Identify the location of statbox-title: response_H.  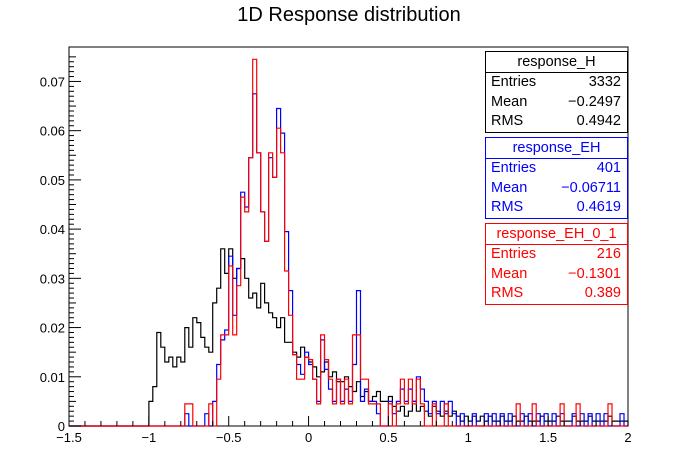
(556, 62).